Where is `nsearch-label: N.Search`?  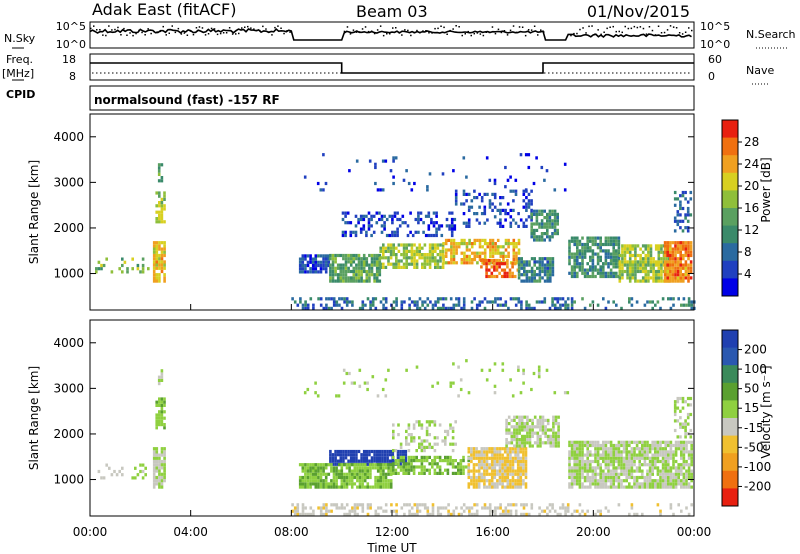 nsearch-label: N.Search is located at coordinates (771, 34).